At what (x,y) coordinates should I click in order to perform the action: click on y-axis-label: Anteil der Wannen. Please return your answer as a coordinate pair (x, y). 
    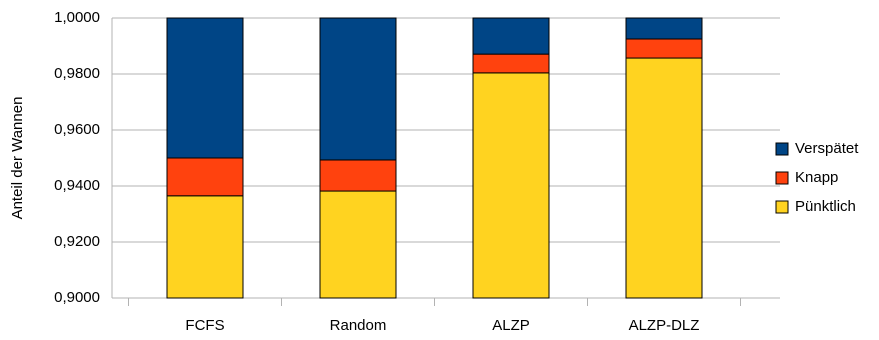
    Looking at the image, I should click on (17, 158).